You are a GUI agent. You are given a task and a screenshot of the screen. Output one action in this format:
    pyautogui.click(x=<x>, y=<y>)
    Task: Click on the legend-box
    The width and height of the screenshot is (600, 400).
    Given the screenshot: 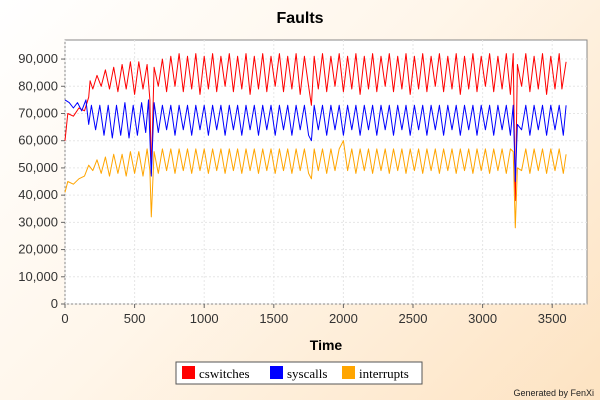 What is the action you would take?
    pyautogui.click(x=299, y=373)
    